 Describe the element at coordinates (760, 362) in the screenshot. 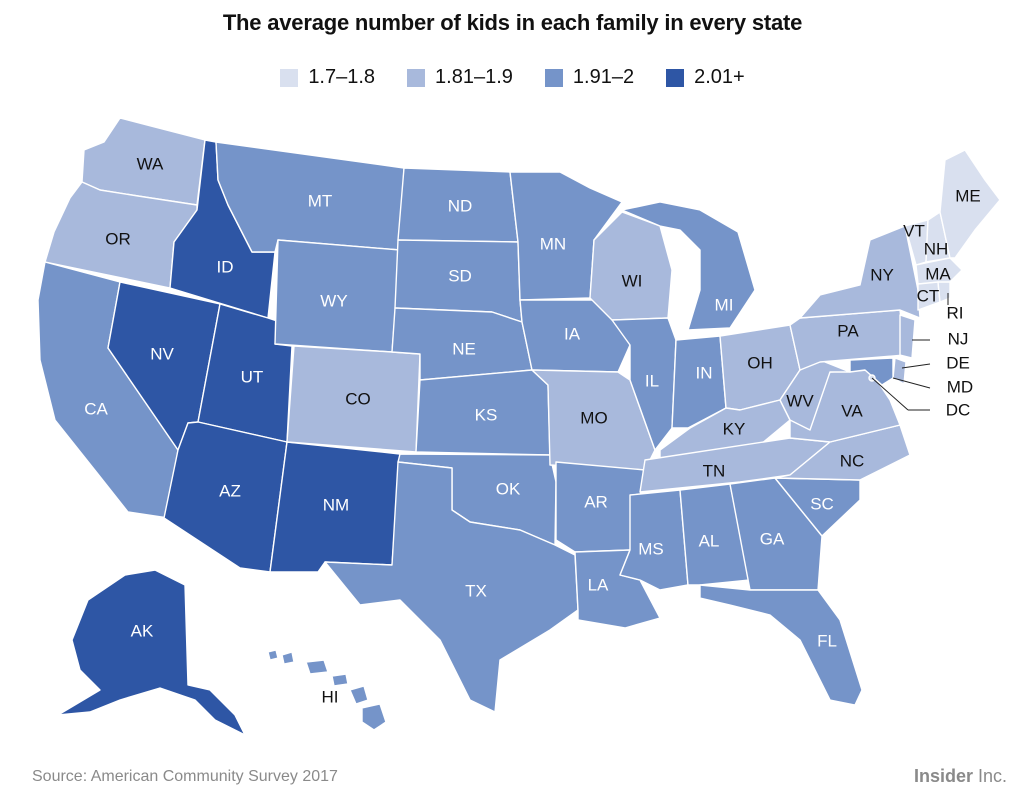

I see `label-oh: OH` at that location.